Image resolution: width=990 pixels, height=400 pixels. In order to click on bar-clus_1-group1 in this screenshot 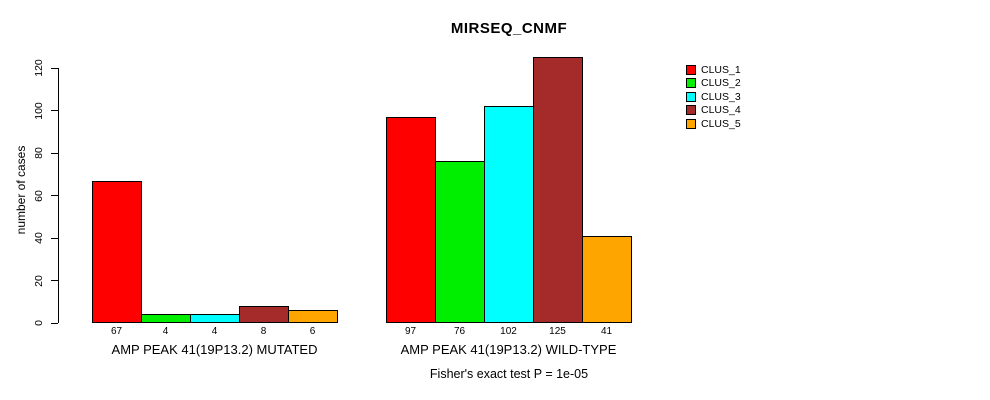, I will do `click(117, 252)`.